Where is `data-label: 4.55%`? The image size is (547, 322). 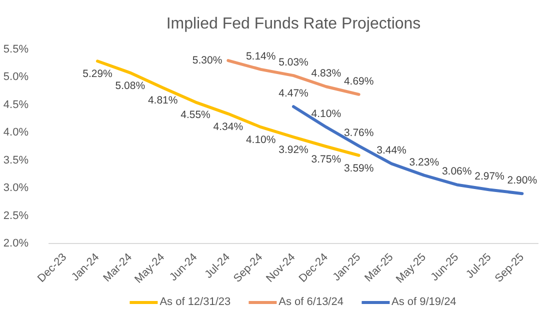
data-label: 4.55% is located at coordinates (195, 115).